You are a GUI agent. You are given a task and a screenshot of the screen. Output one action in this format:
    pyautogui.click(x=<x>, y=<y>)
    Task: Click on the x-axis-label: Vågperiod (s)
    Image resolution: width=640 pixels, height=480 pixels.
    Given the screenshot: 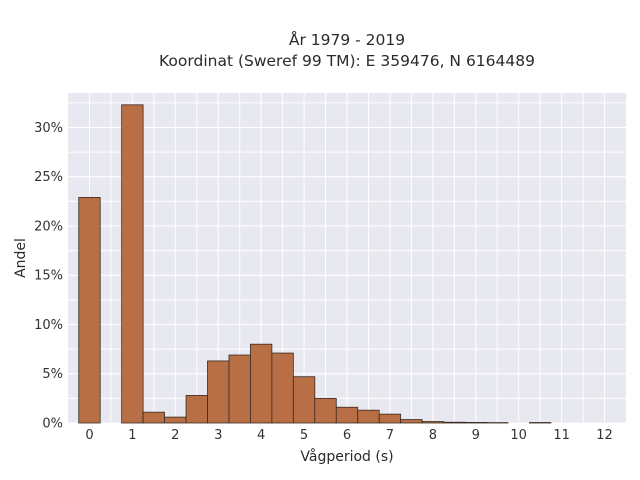 What is the action you would take?
    pyautogui.click(x=346, y=456)
    